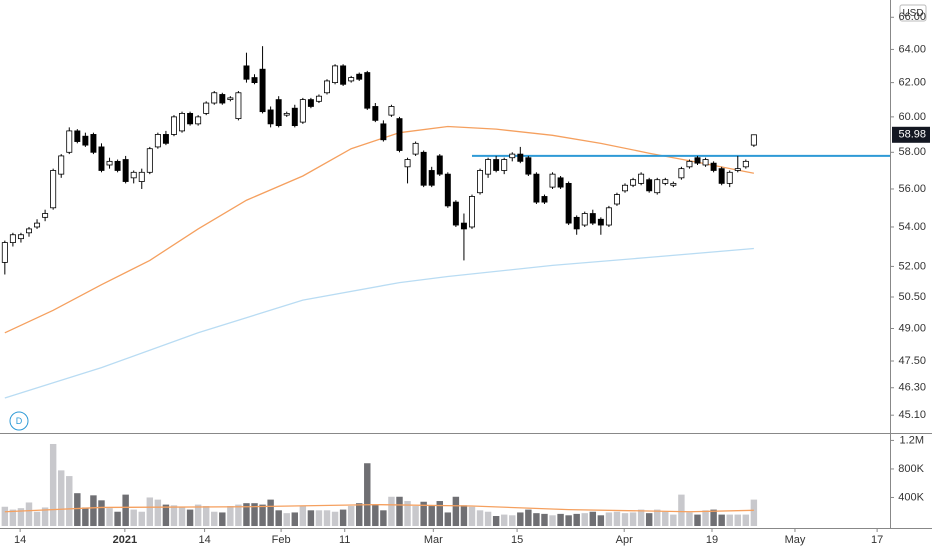 The height and width of the screenshot is (550, 932). I want to click on x-tick-label: Mar, so click(433, 540).